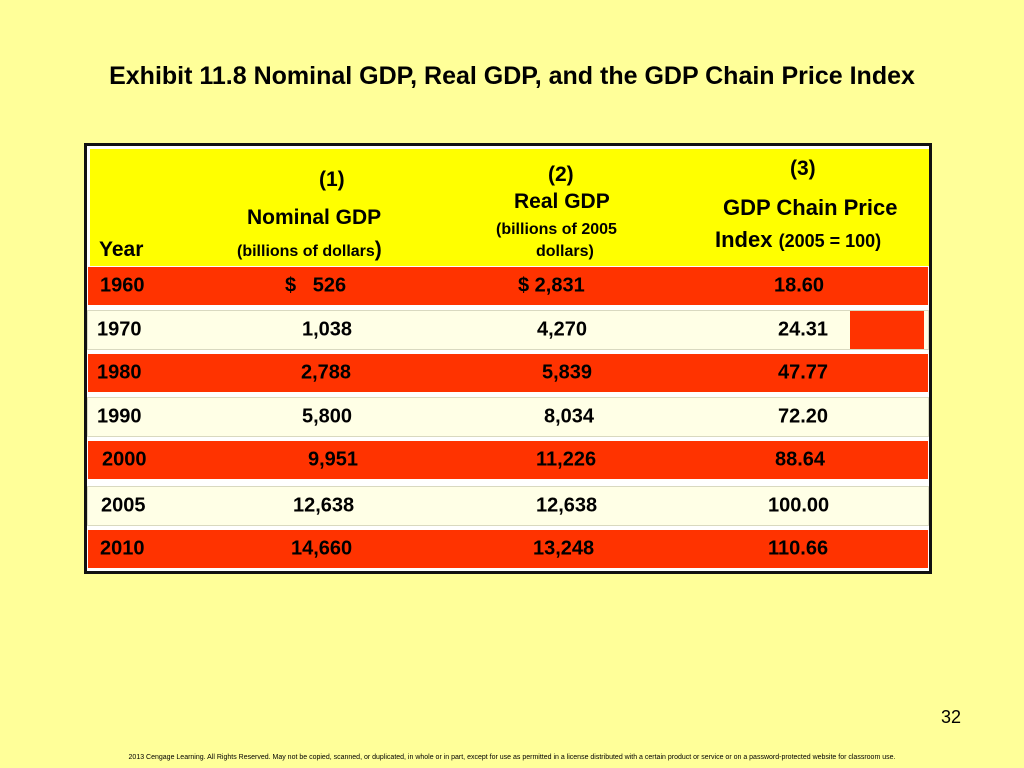  Describe the element at coordinates (567, 372) in the screenshot. I see `cell-real-gdp: 5,839` at that location.